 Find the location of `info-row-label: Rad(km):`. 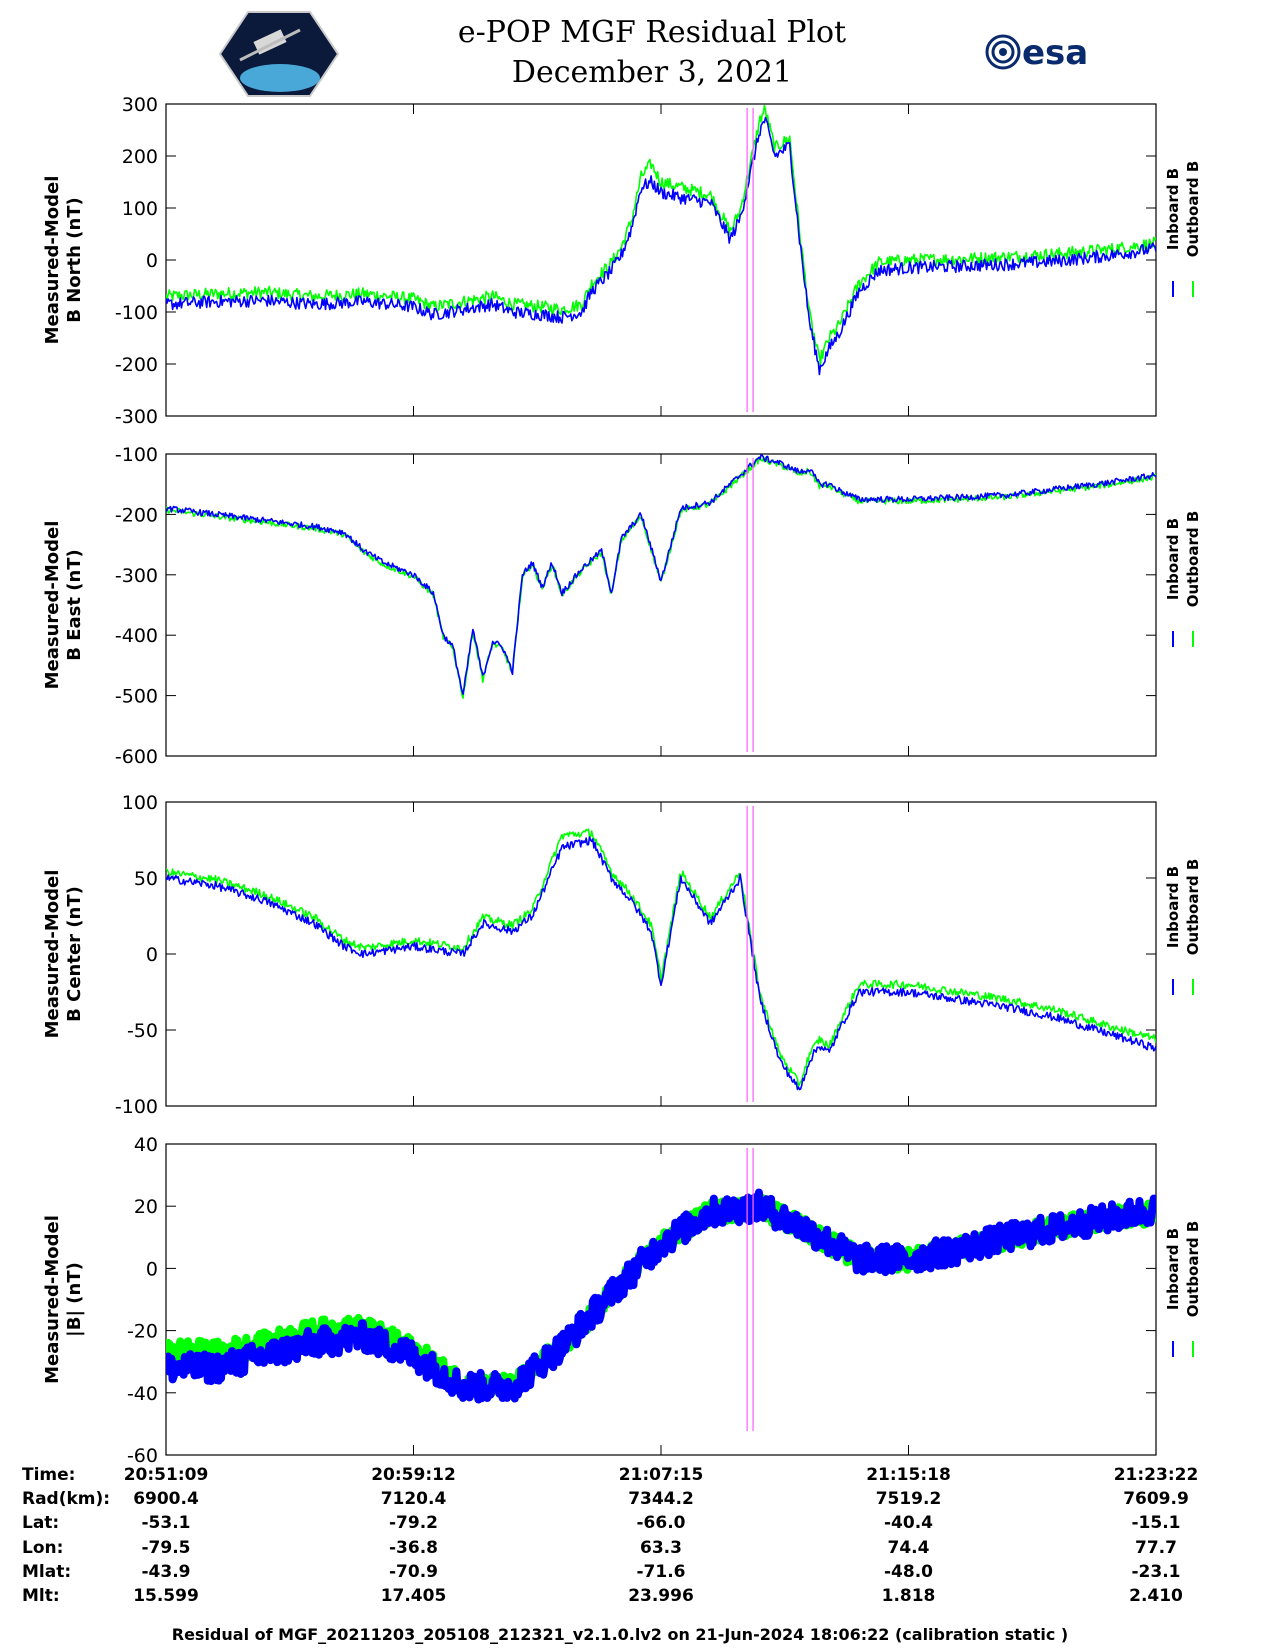

info-row-label: Rad(km): is located at coordinates (66, 1499).